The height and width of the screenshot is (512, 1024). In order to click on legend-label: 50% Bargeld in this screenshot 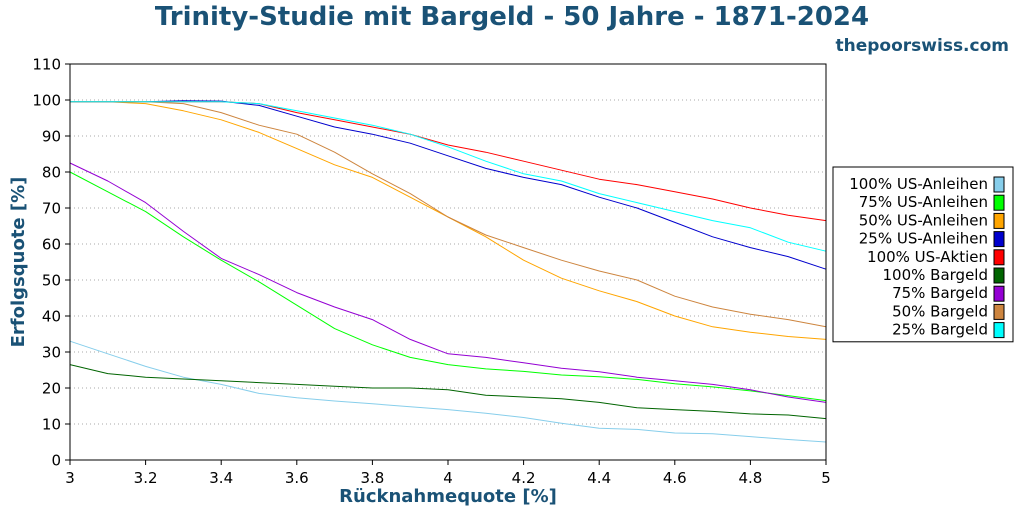, I will do `click(940, 311)`.